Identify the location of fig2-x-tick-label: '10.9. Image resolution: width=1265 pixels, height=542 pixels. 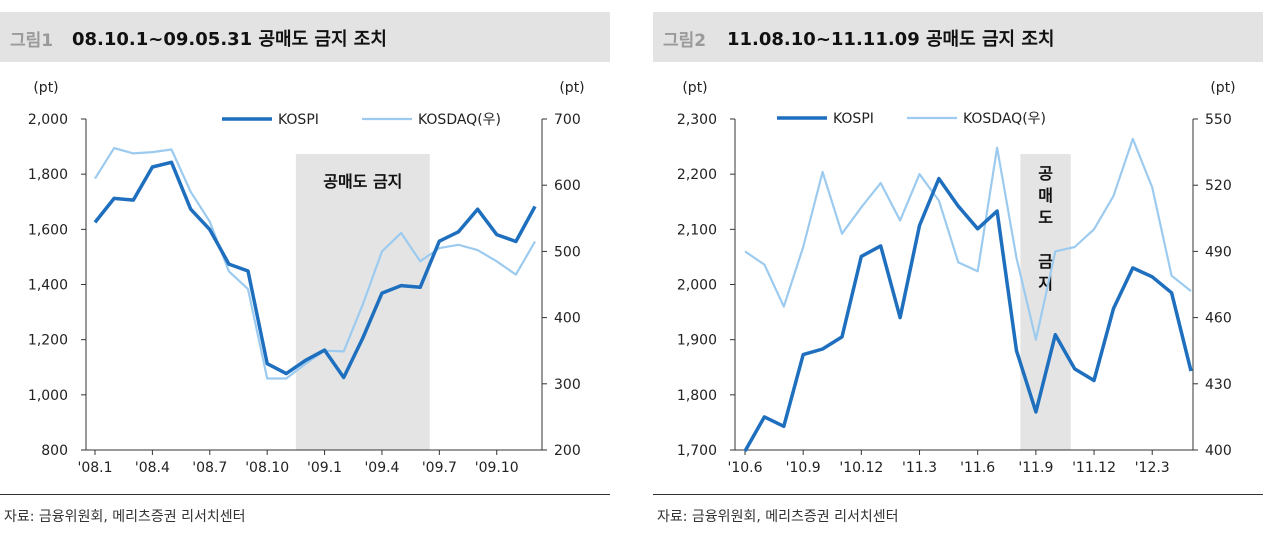
(803, 468).